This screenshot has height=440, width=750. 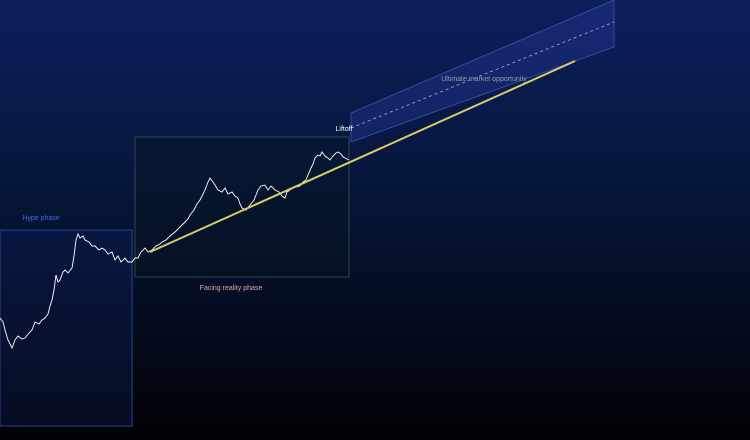 I want to click on hype-label: Hype phase, so click(x=40, y=218).